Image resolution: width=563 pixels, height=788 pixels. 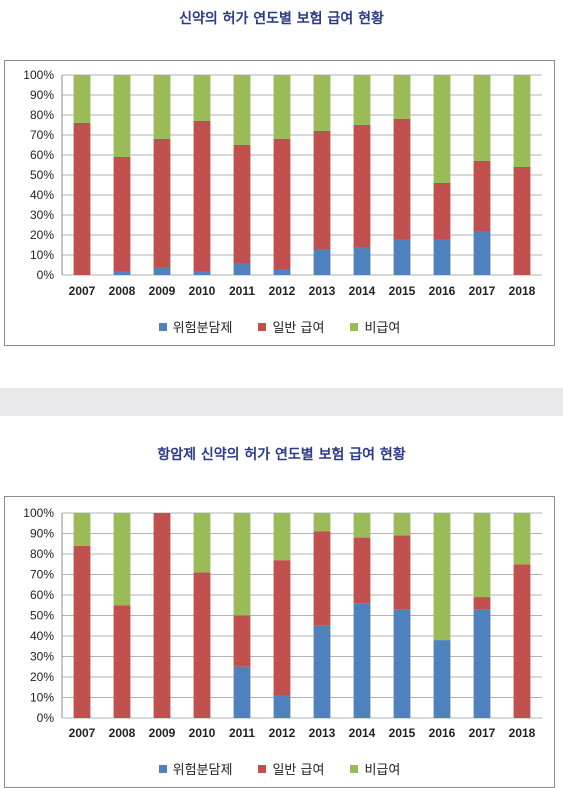 What do you see at coordinates (42, 195) in the screenshot?
I see `y-tick-label: 40%` at bounding box center [42, 195].